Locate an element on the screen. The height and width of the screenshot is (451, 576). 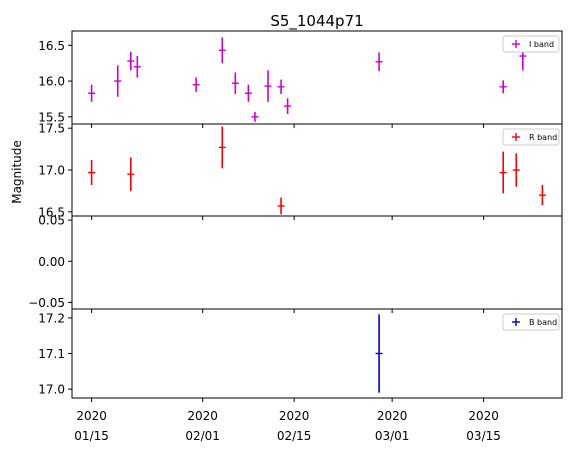
x-tick-label: 03/15 is located at coordinates (483, 436).